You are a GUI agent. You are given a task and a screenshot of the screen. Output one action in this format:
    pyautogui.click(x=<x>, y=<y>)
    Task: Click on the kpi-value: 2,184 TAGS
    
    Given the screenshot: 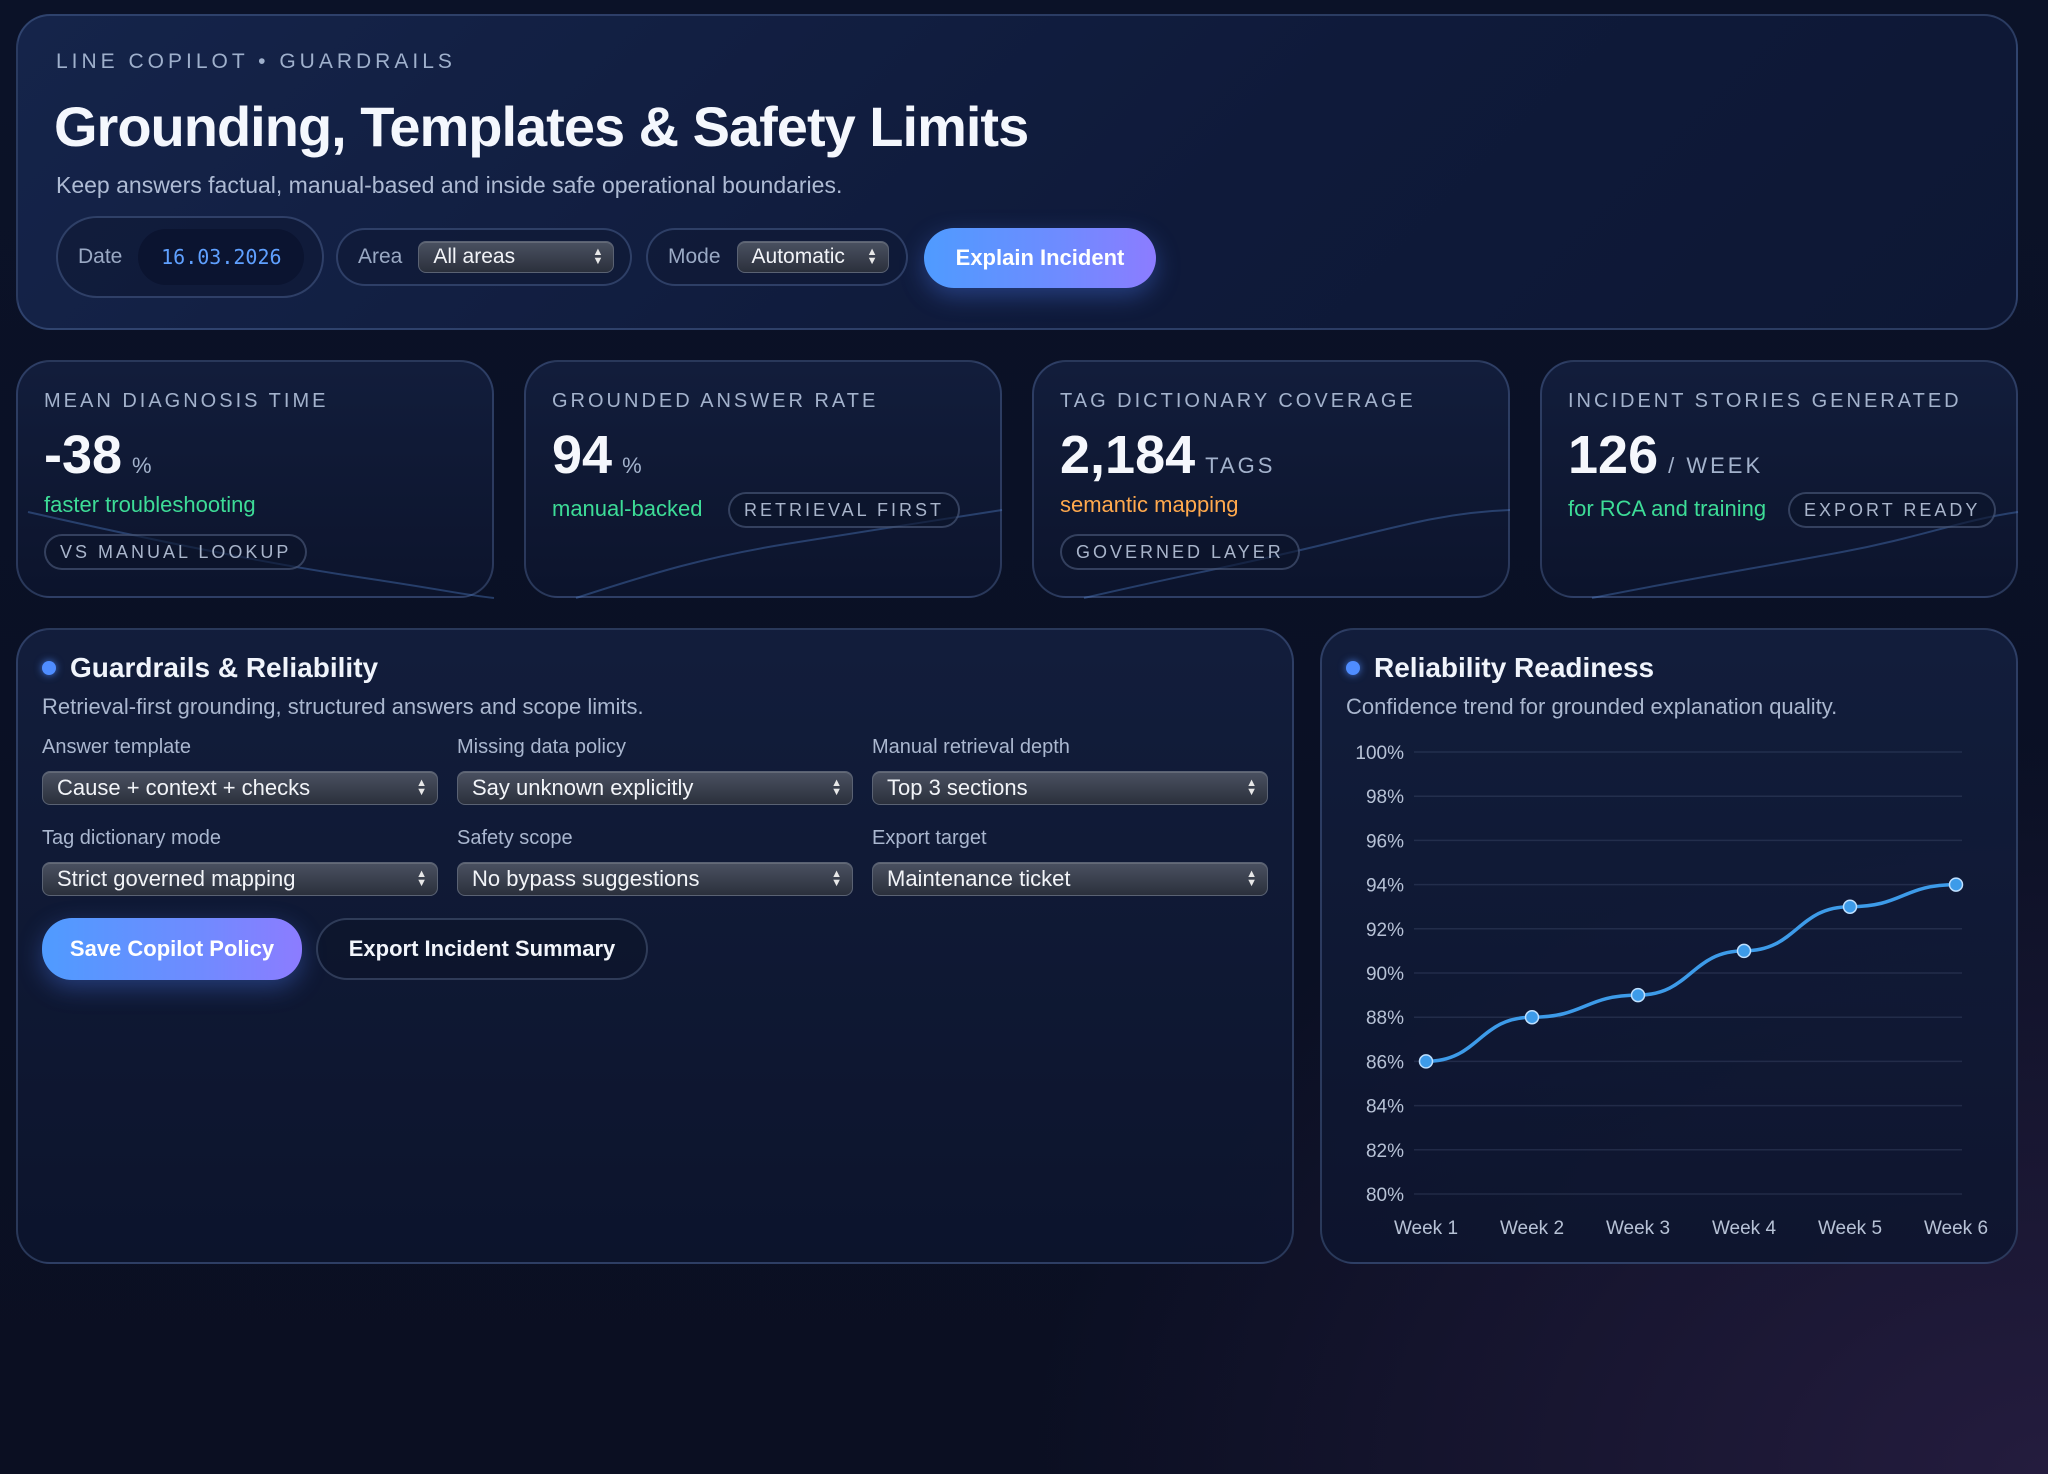 What is the action you would take?
    pyautogui.click(x=1167, y=455)
    